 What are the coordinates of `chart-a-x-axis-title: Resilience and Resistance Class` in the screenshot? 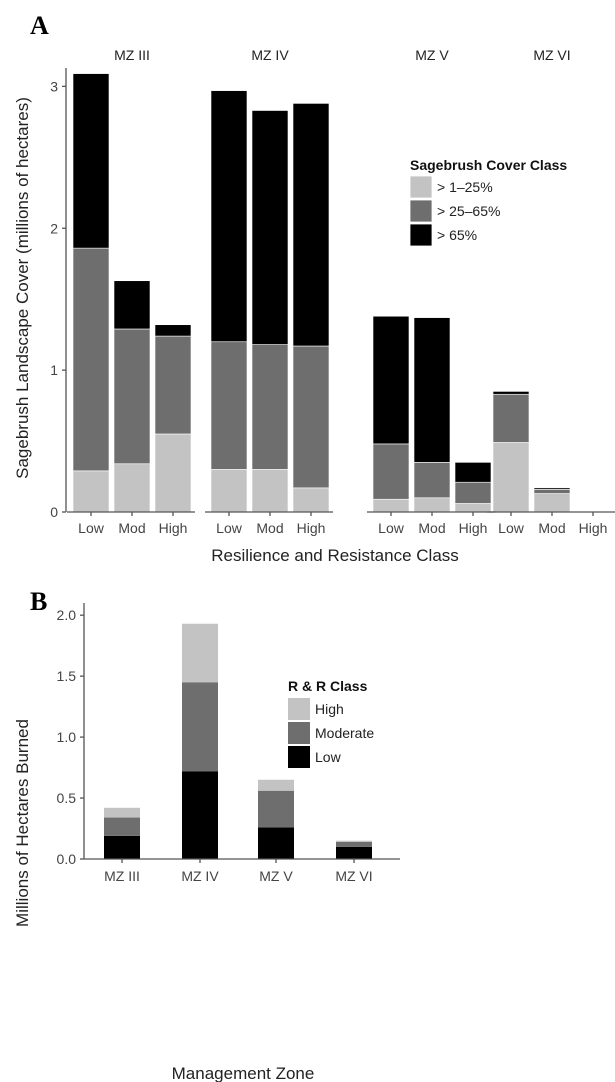 It's located at (335, 555).